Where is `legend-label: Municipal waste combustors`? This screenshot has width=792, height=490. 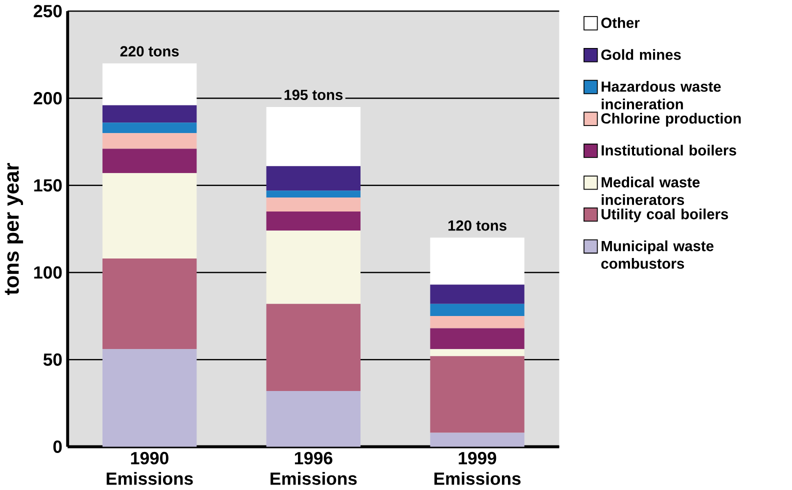
legend-label: Municipal waste combustors is located at coordinates (657, 254).